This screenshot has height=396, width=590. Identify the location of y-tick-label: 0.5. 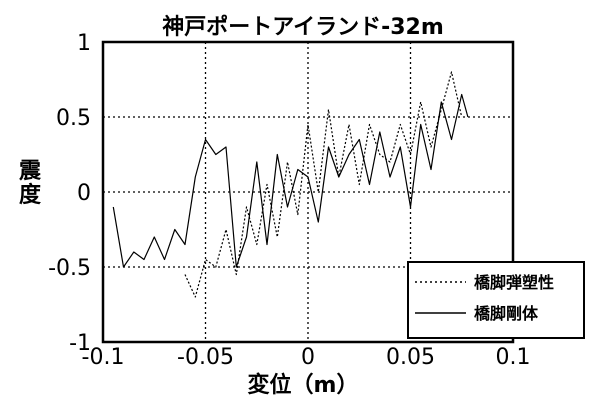
(73, 118).